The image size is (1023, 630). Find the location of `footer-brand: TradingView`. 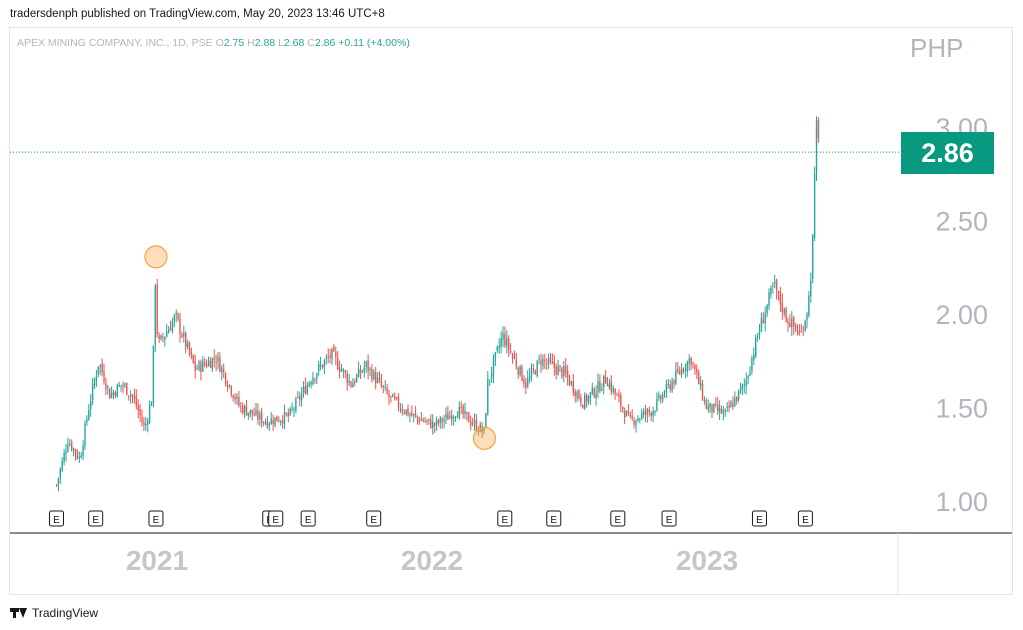

footer-brand: TradingView is located at coordinates (54, 613).